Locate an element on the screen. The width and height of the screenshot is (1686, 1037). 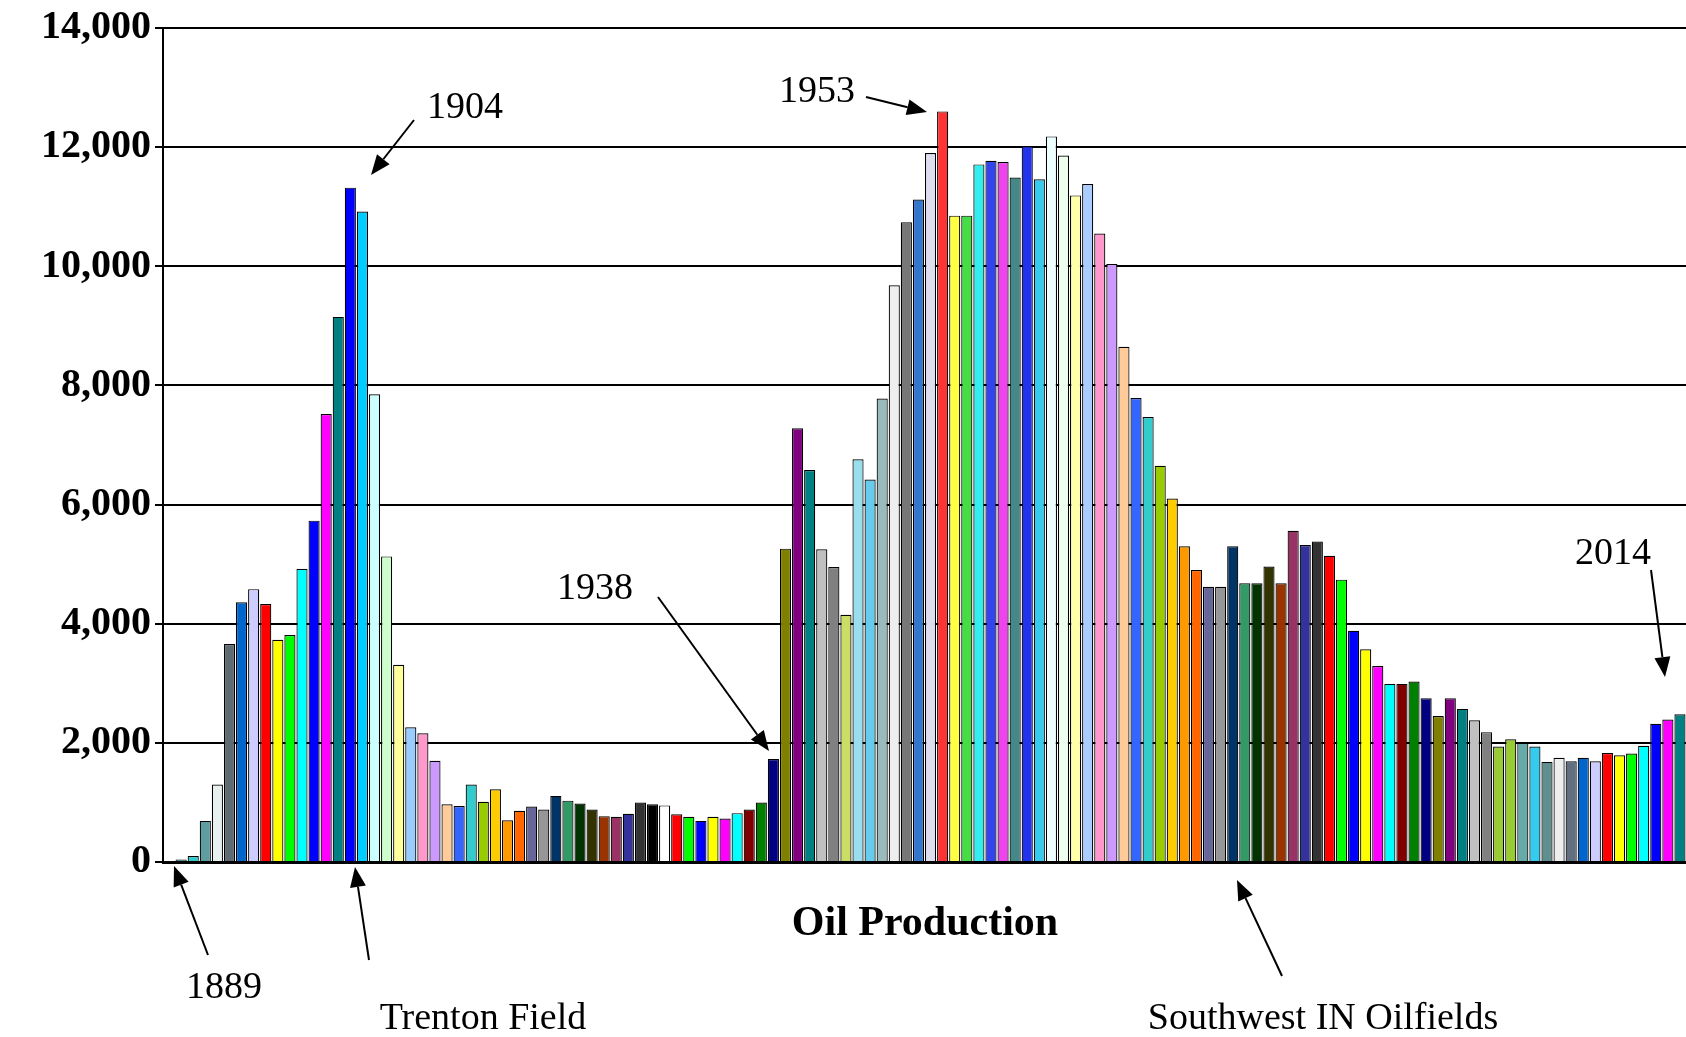
annotation: 1953 is located at coordinates (817, 89).